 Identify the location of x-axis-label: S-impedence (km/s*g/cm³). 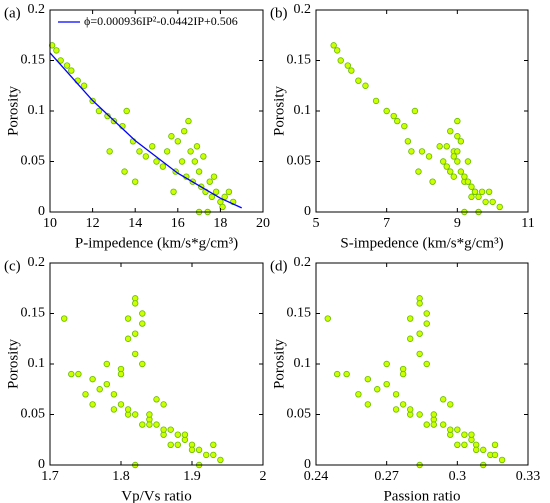
(421, 243).